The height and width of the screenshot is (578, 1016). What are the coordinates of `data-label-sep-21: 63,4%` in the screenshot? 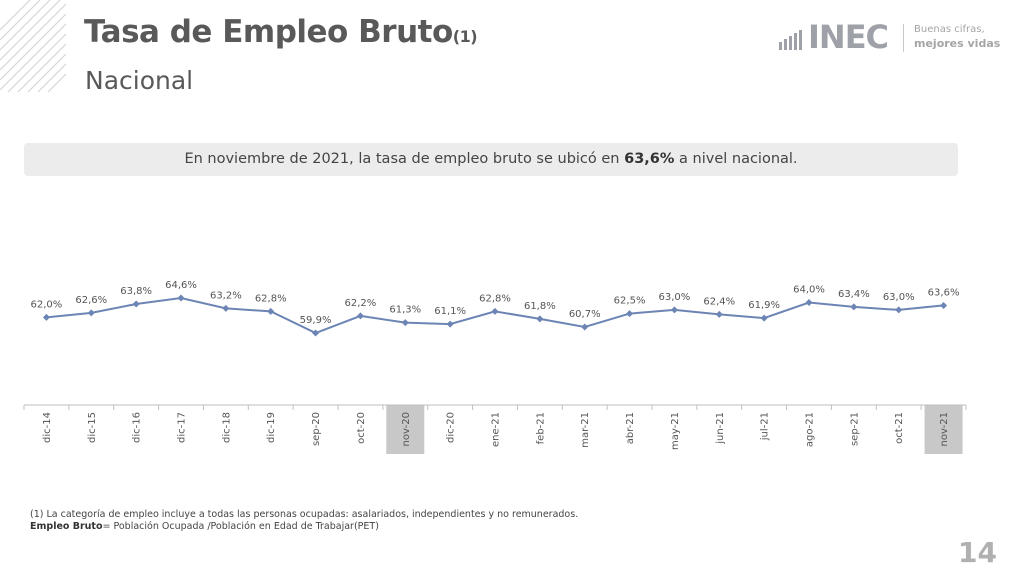 It's located at (854, 294).